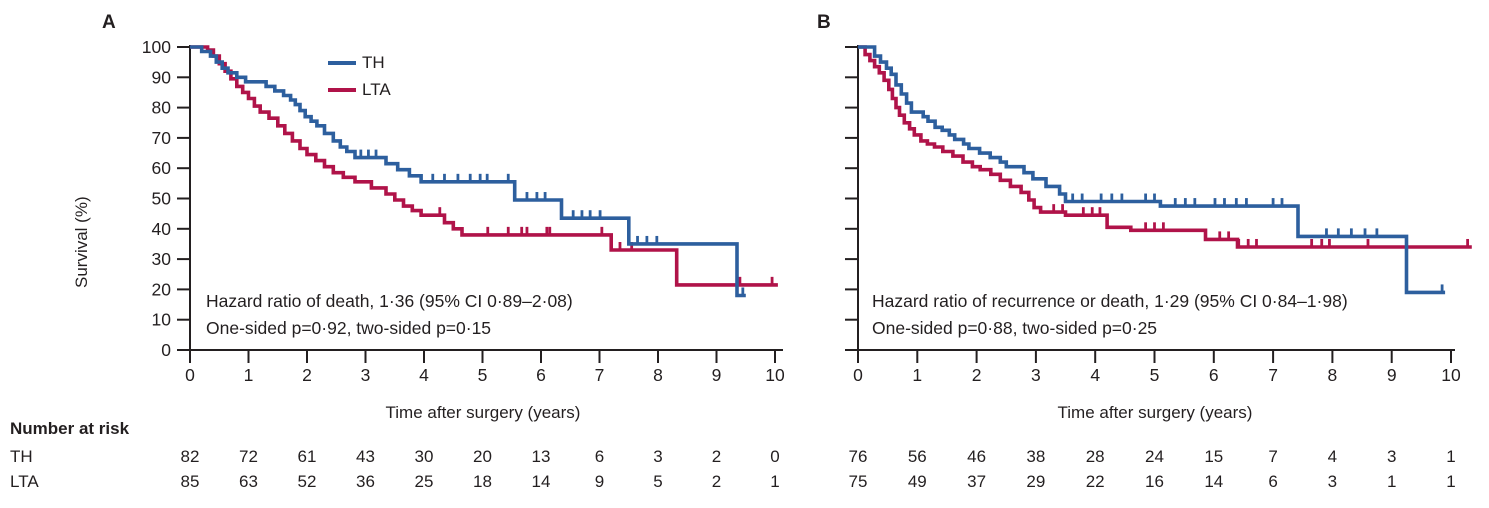  I want to click on panel-a-label: A, so click(109, 22).